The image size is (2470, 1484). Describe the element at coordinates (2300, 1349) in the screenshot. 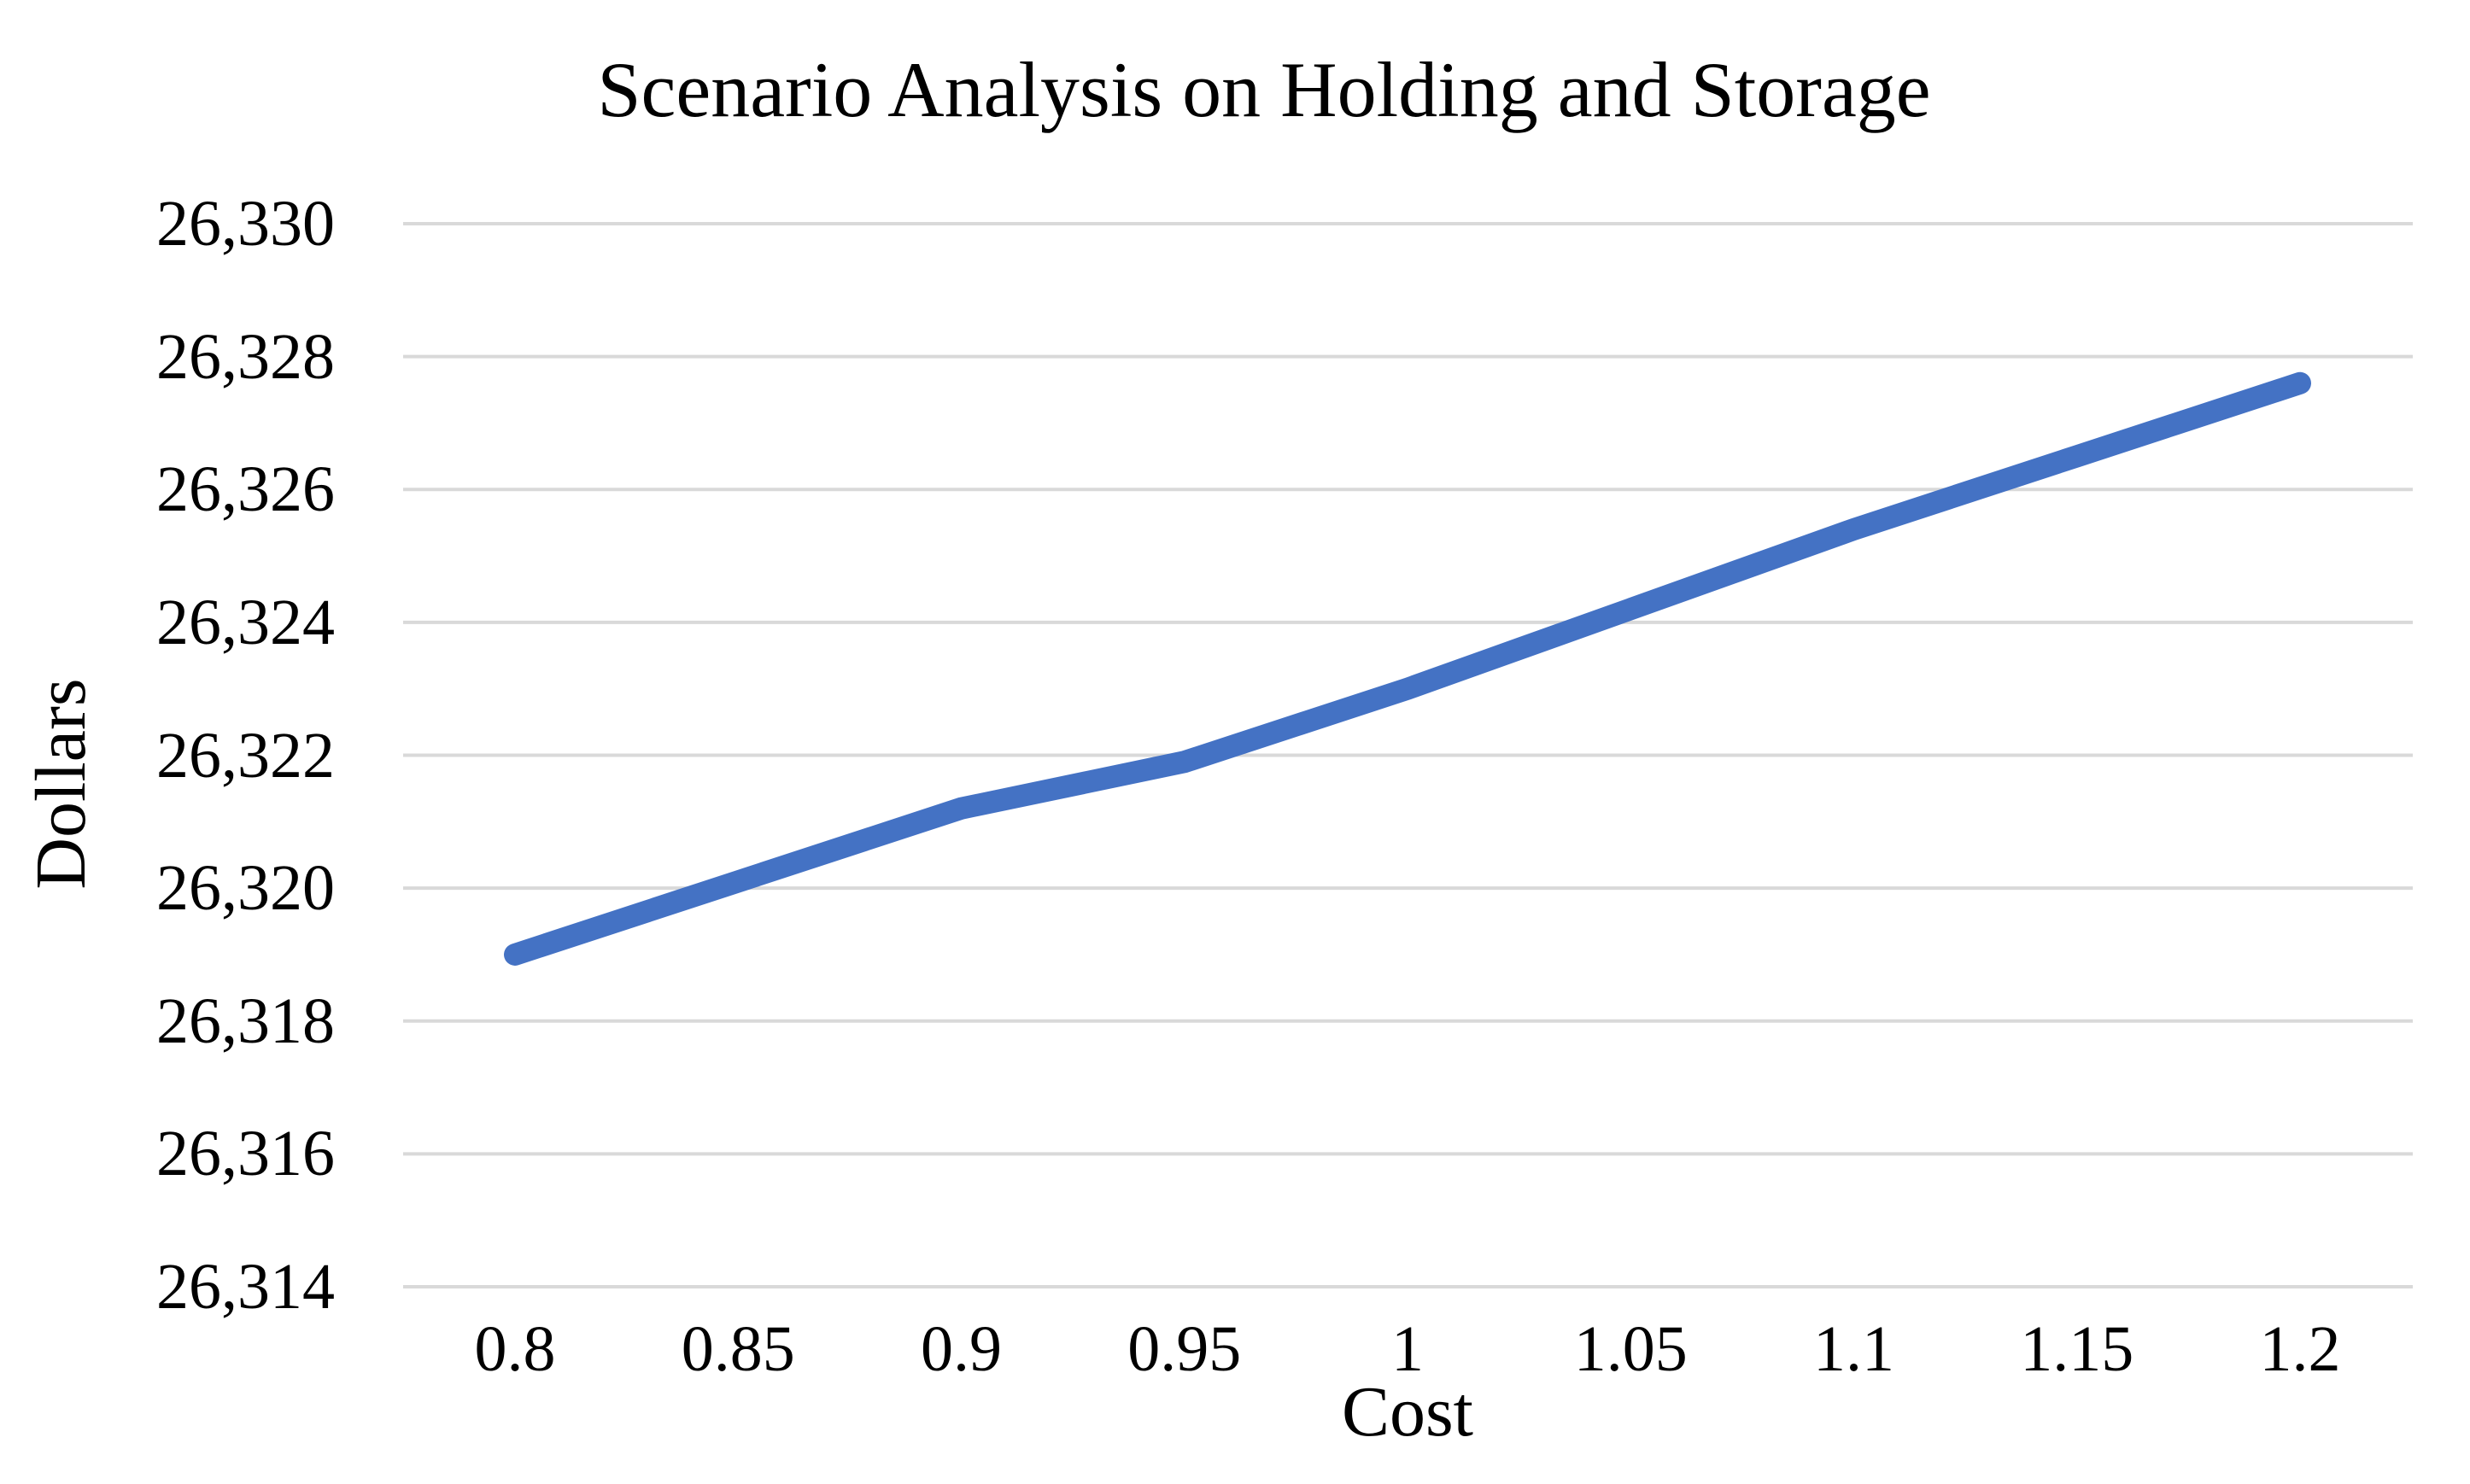

I see `x-tick-label: 1.2` at that location.